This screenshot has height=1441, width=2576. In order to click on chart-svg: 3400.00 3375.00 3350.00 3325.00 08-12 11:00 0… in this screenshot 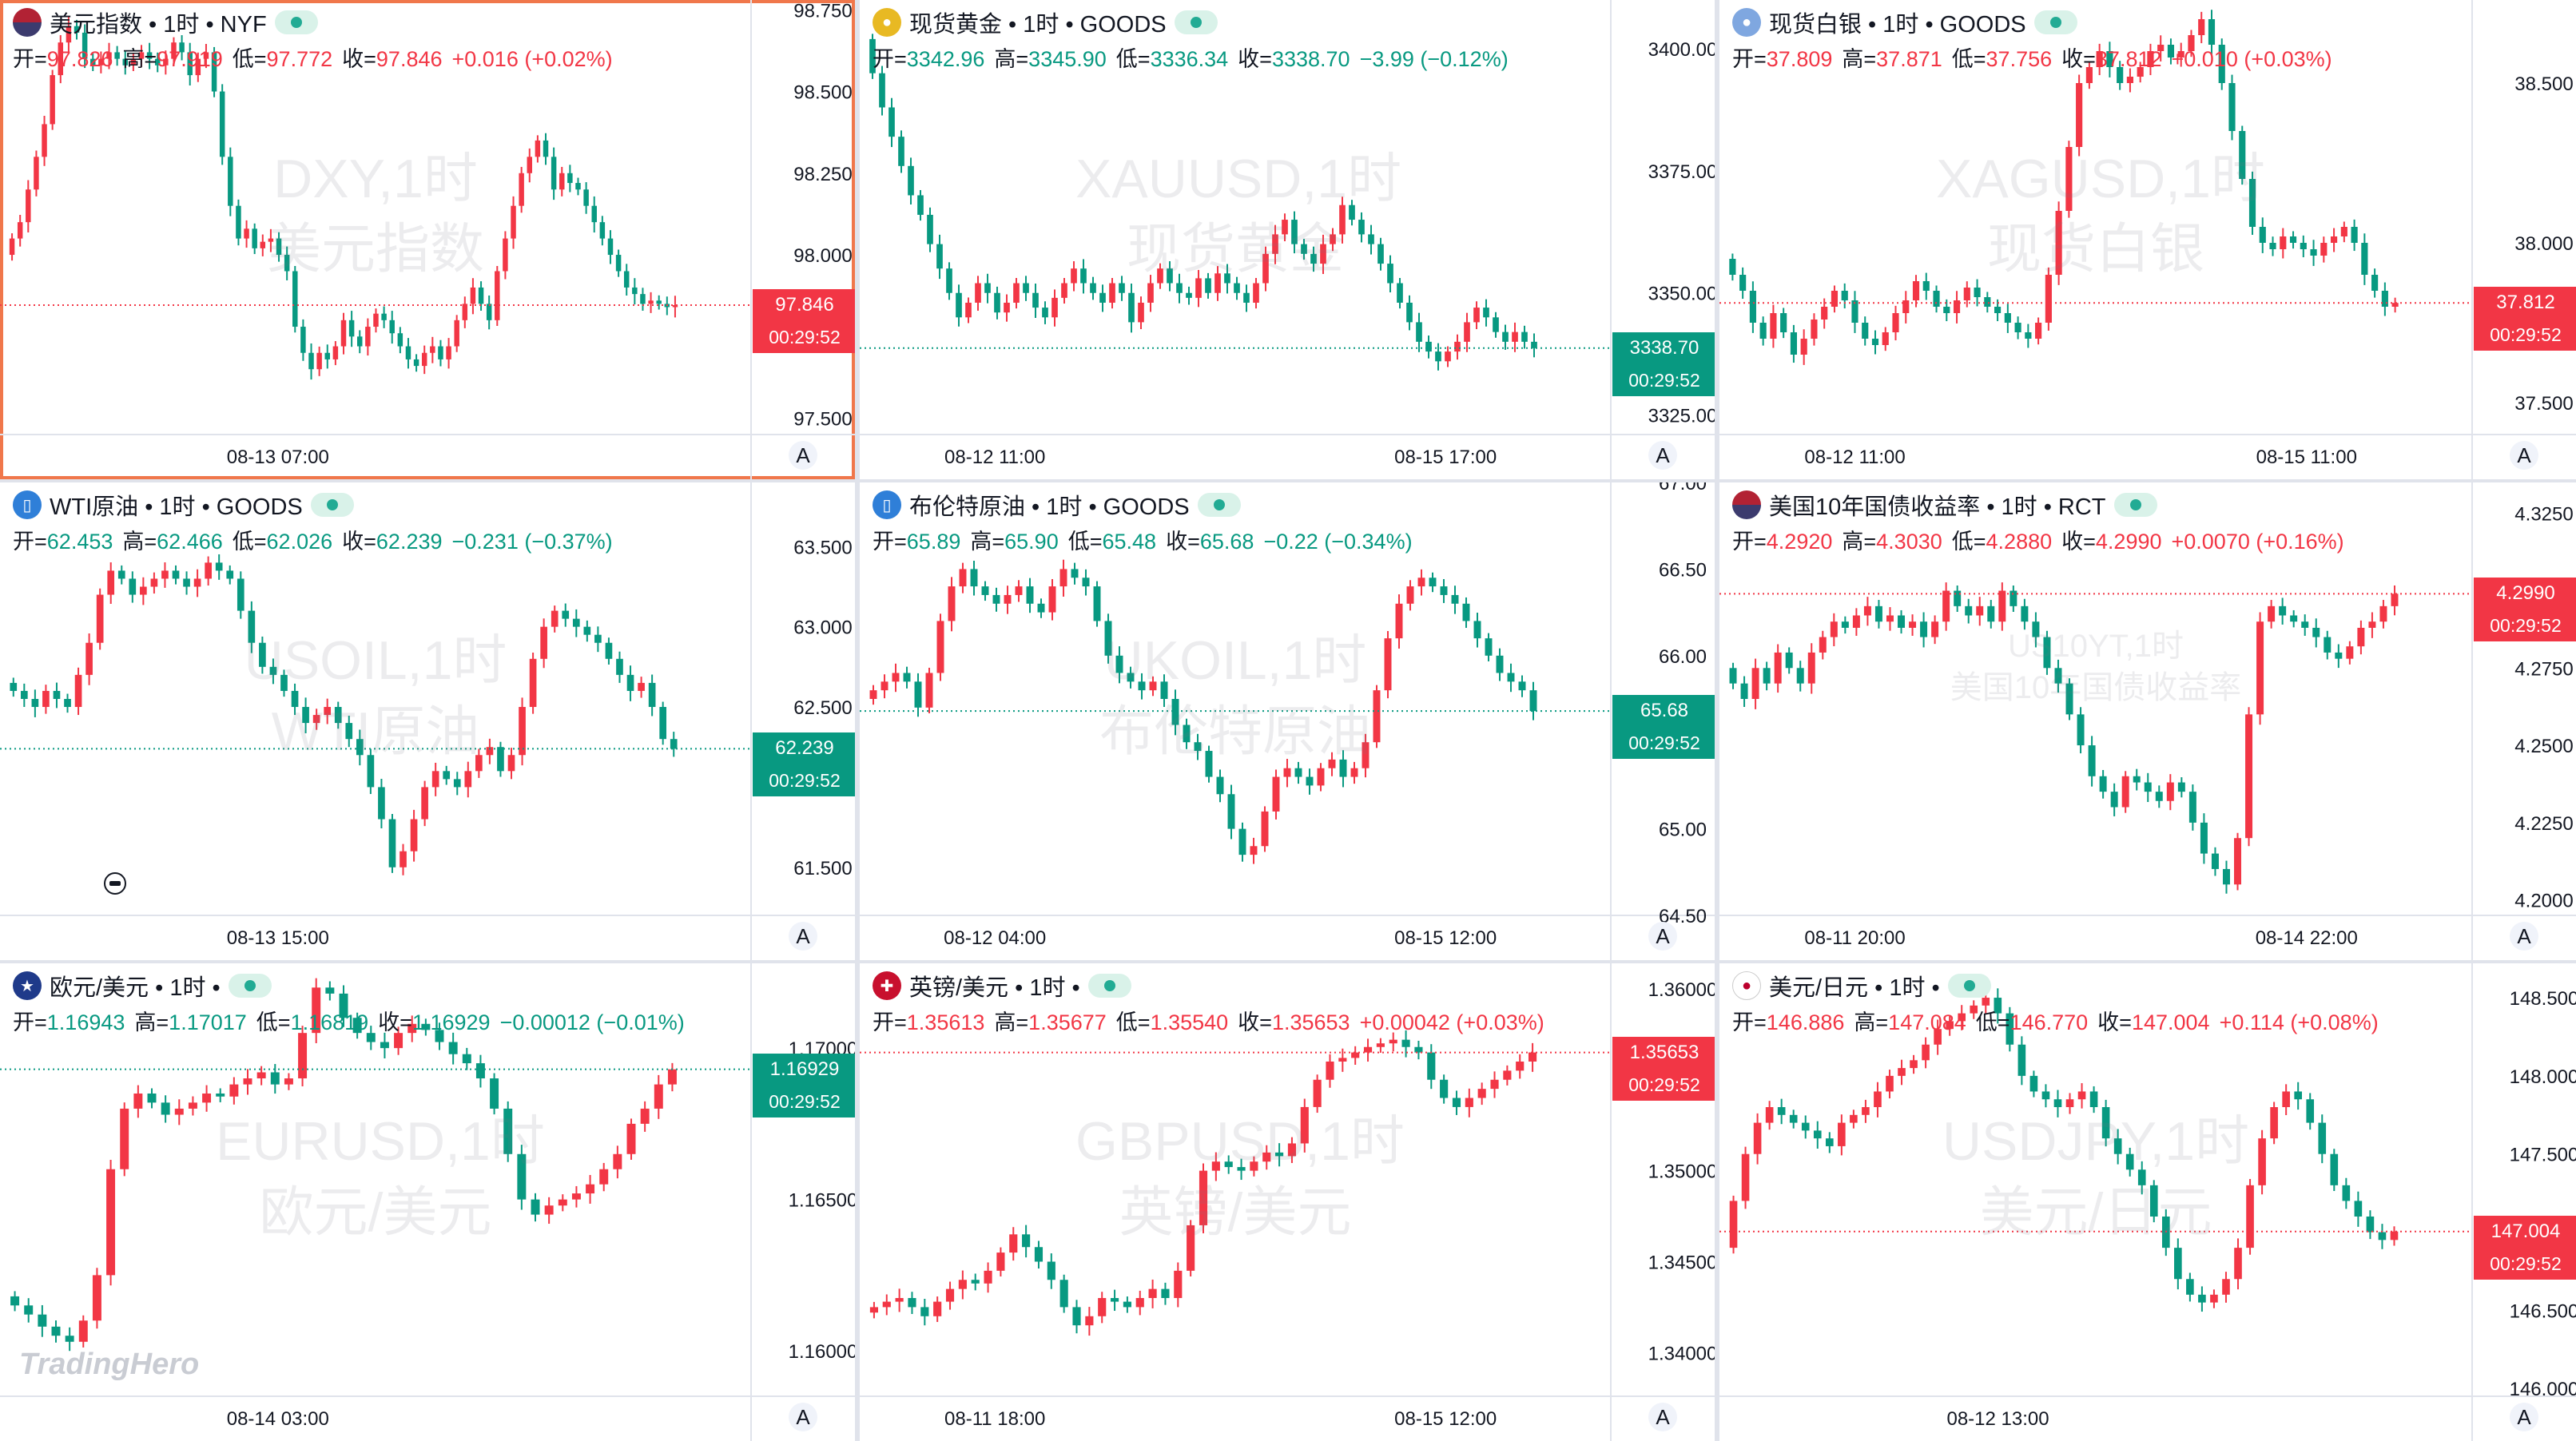, I will do `click(1287, 240)`.